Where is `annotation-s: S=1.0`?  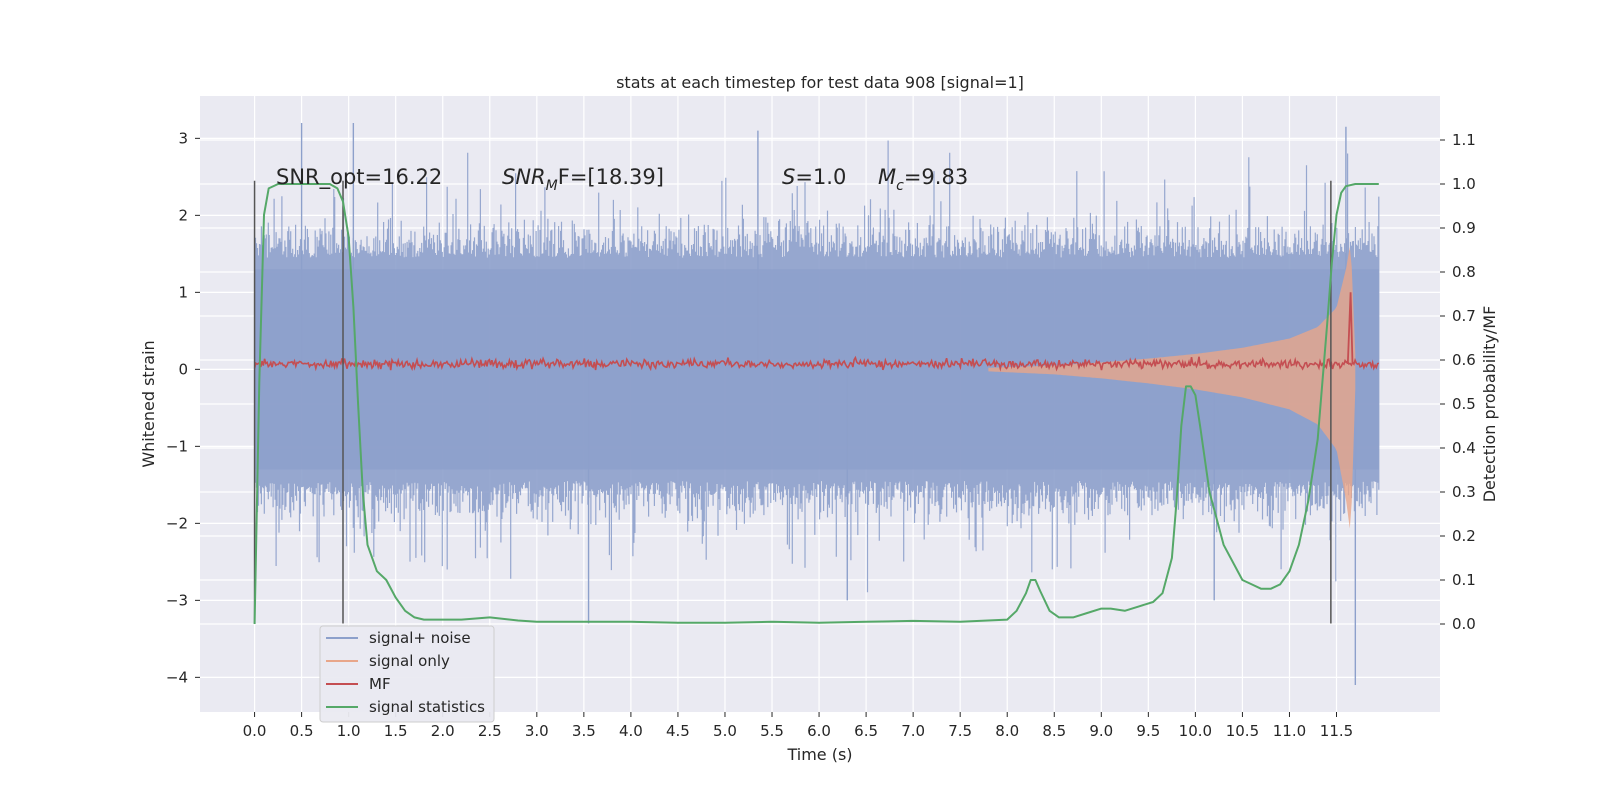
annotation-s: S=1.0 is located at coordinates (814, 177).